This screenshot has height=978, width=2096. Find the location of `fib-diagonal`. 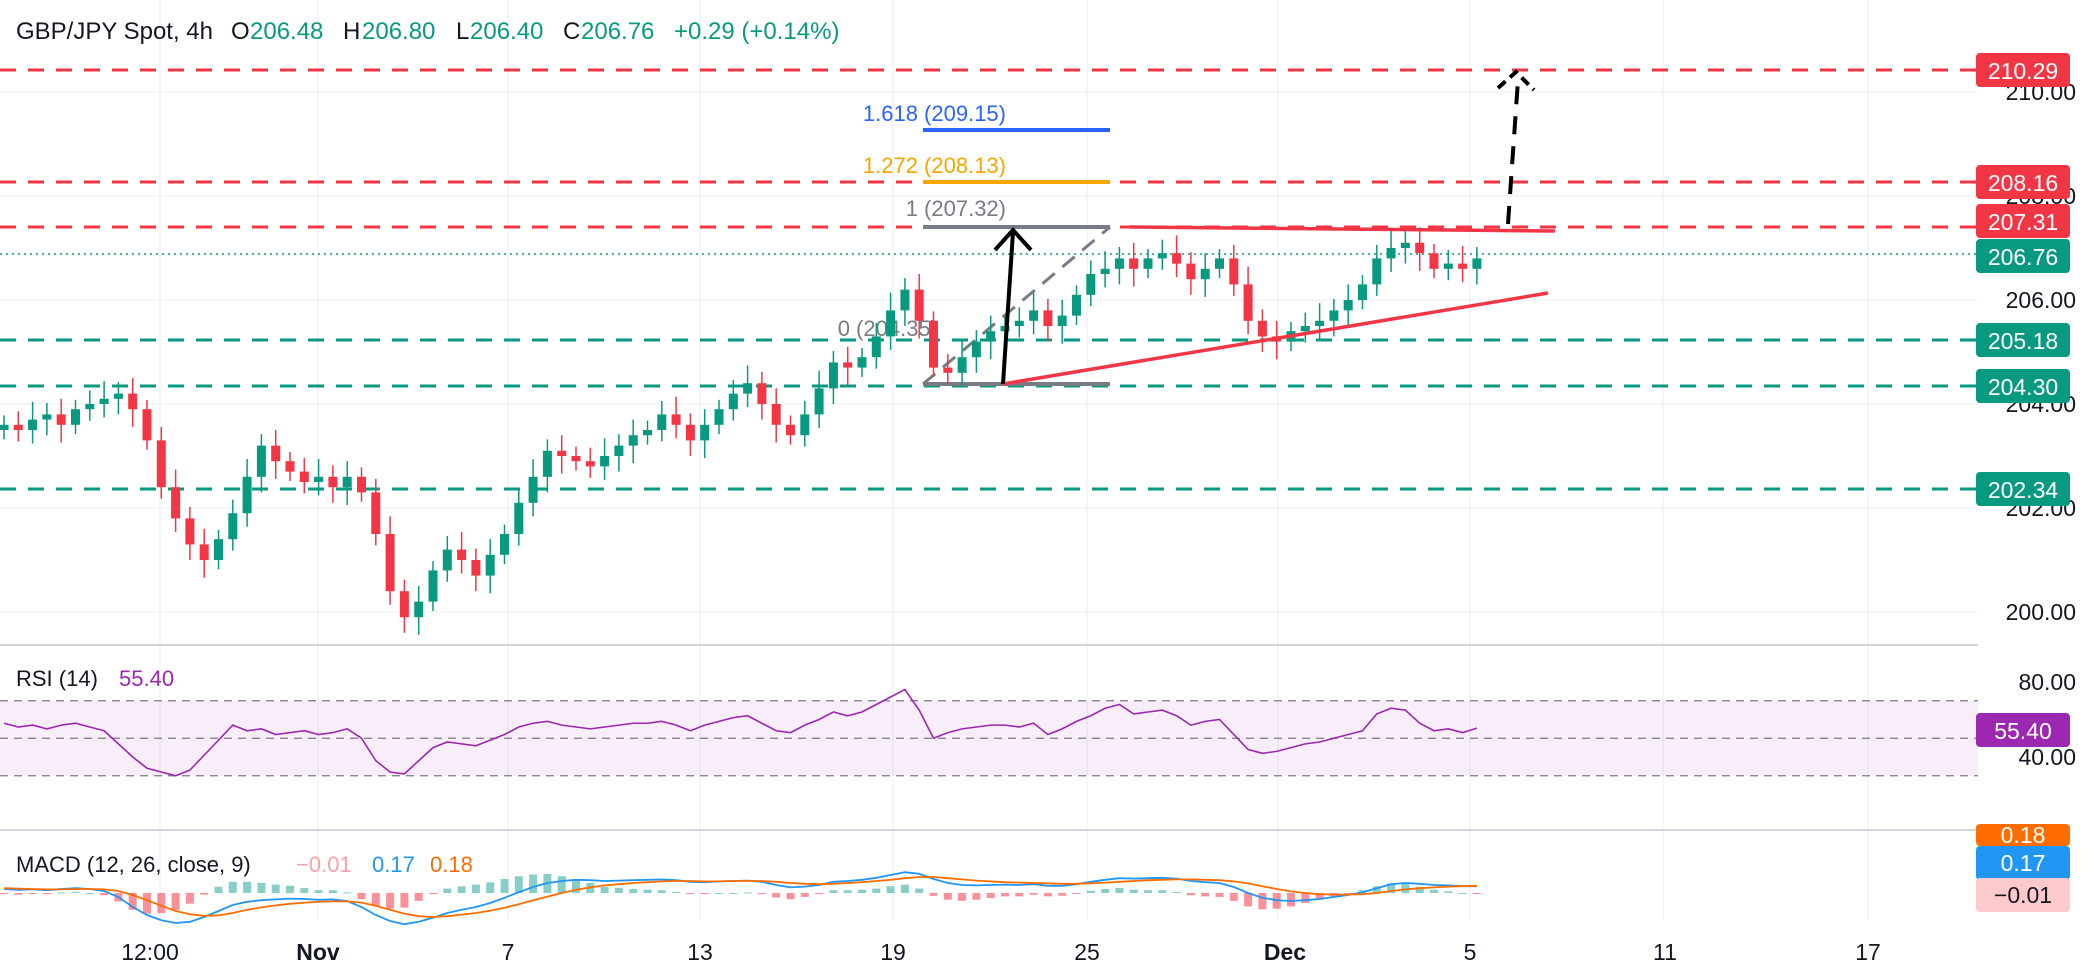

fib-diagonal is located at coordinates (1016, 305).